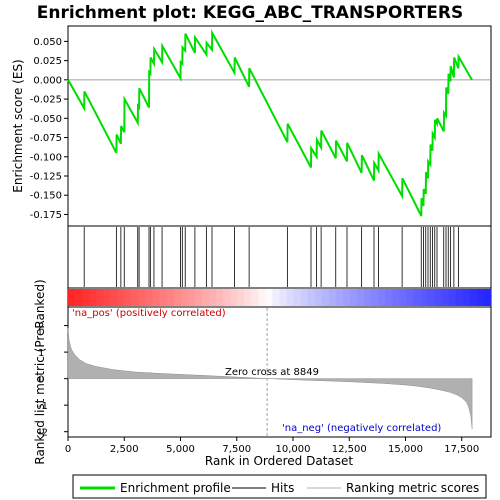 This screenshot has height=500, width=500. I want to click on es-y-tick-label: 0.025, so click(47, 61).